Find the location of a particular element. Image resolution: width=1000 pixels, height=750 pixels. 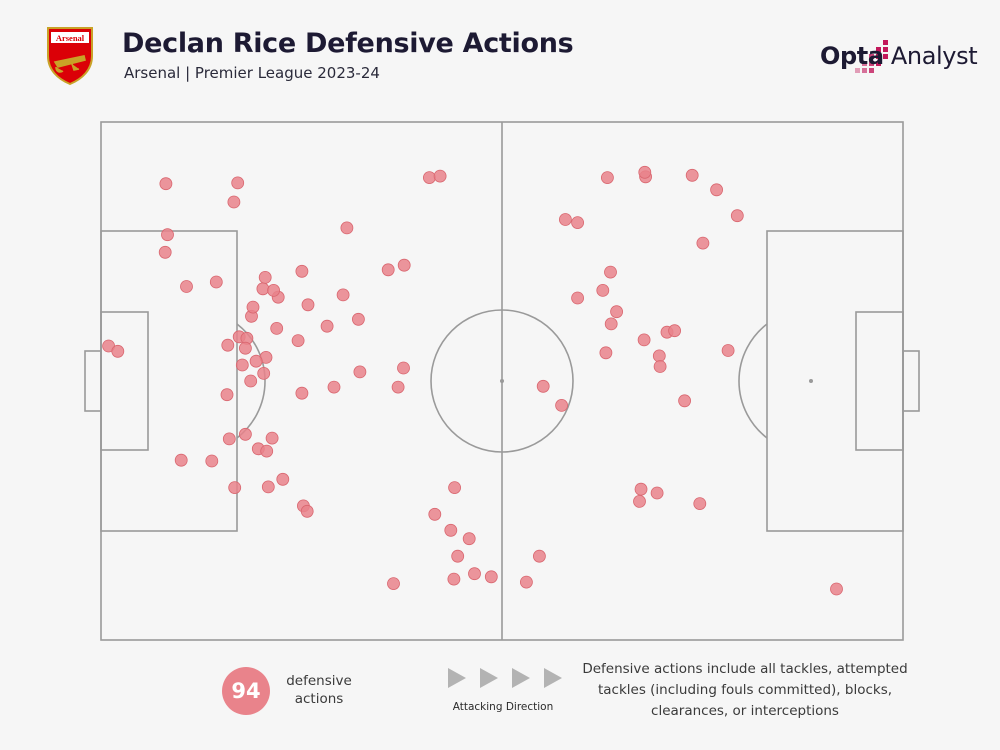

left-six-yard-box is located at coordinates (124, 381).